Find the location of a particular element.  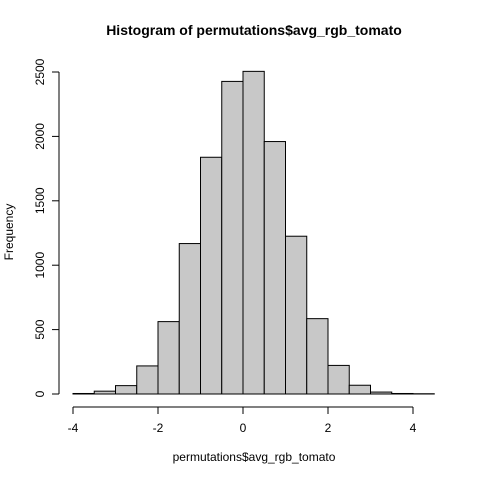

x-tick-label: 0 is located at coordinates (243, 428).